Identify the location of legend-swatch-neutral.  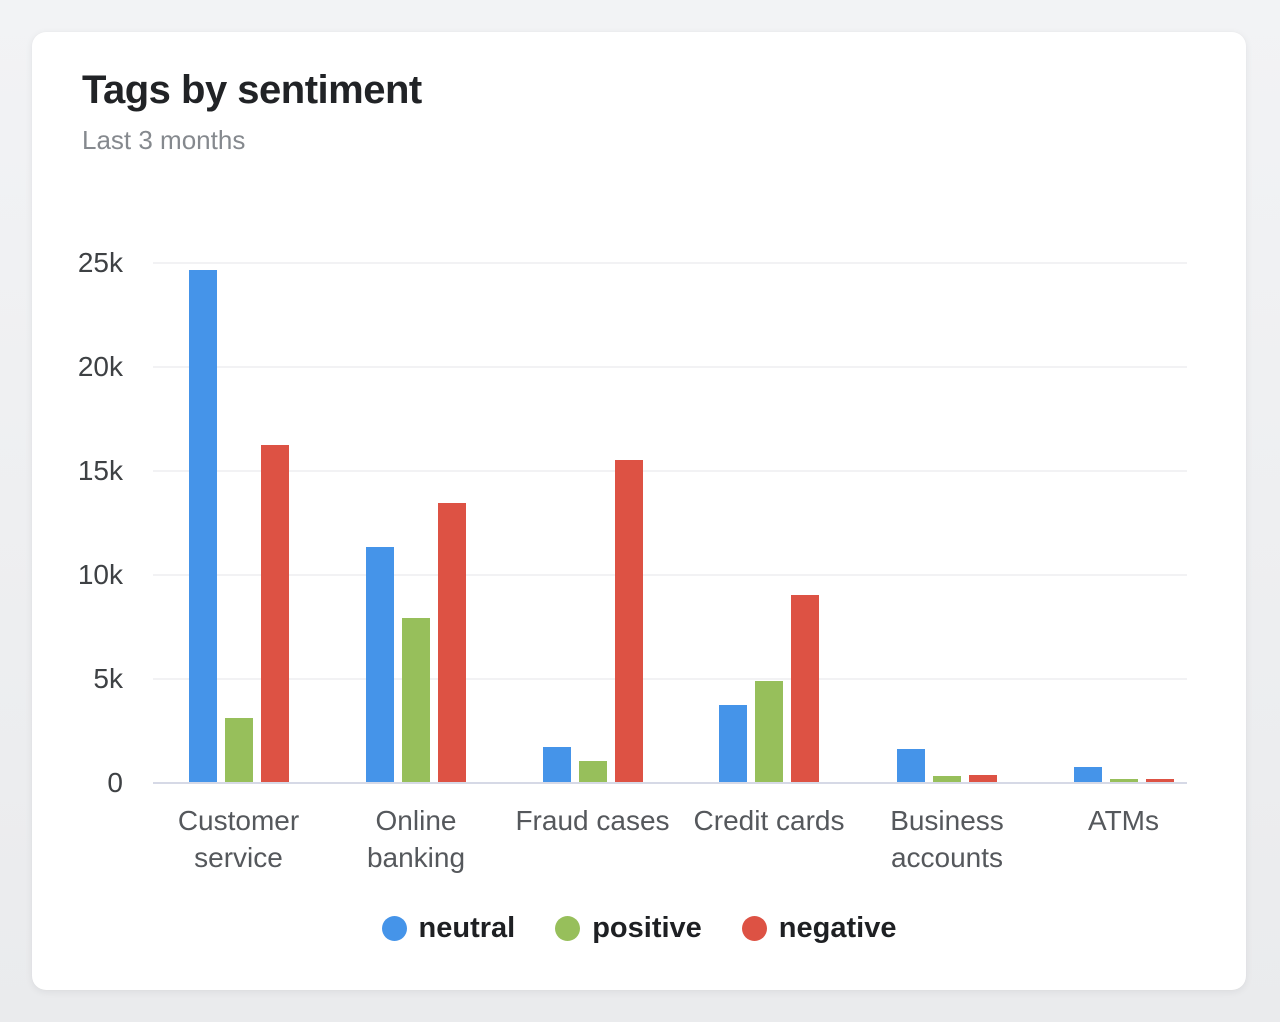
(394, 928).